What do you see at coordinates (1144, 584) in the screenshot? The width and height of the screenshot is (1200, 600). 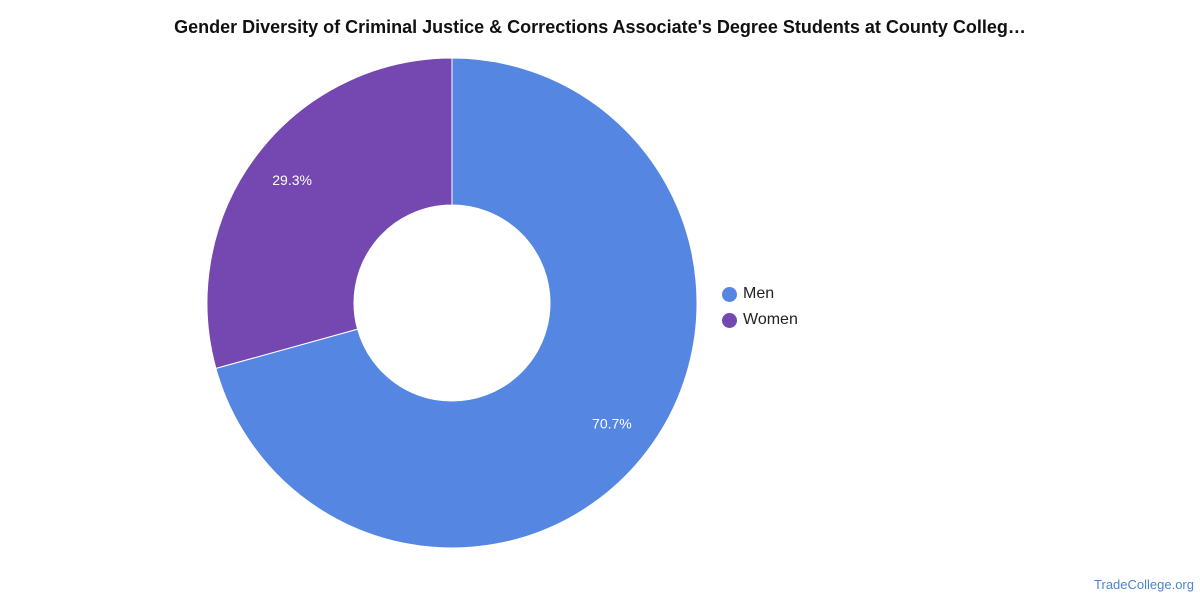 I see `watermark: TradeCollege.org` at bounding box center [1144, 584].